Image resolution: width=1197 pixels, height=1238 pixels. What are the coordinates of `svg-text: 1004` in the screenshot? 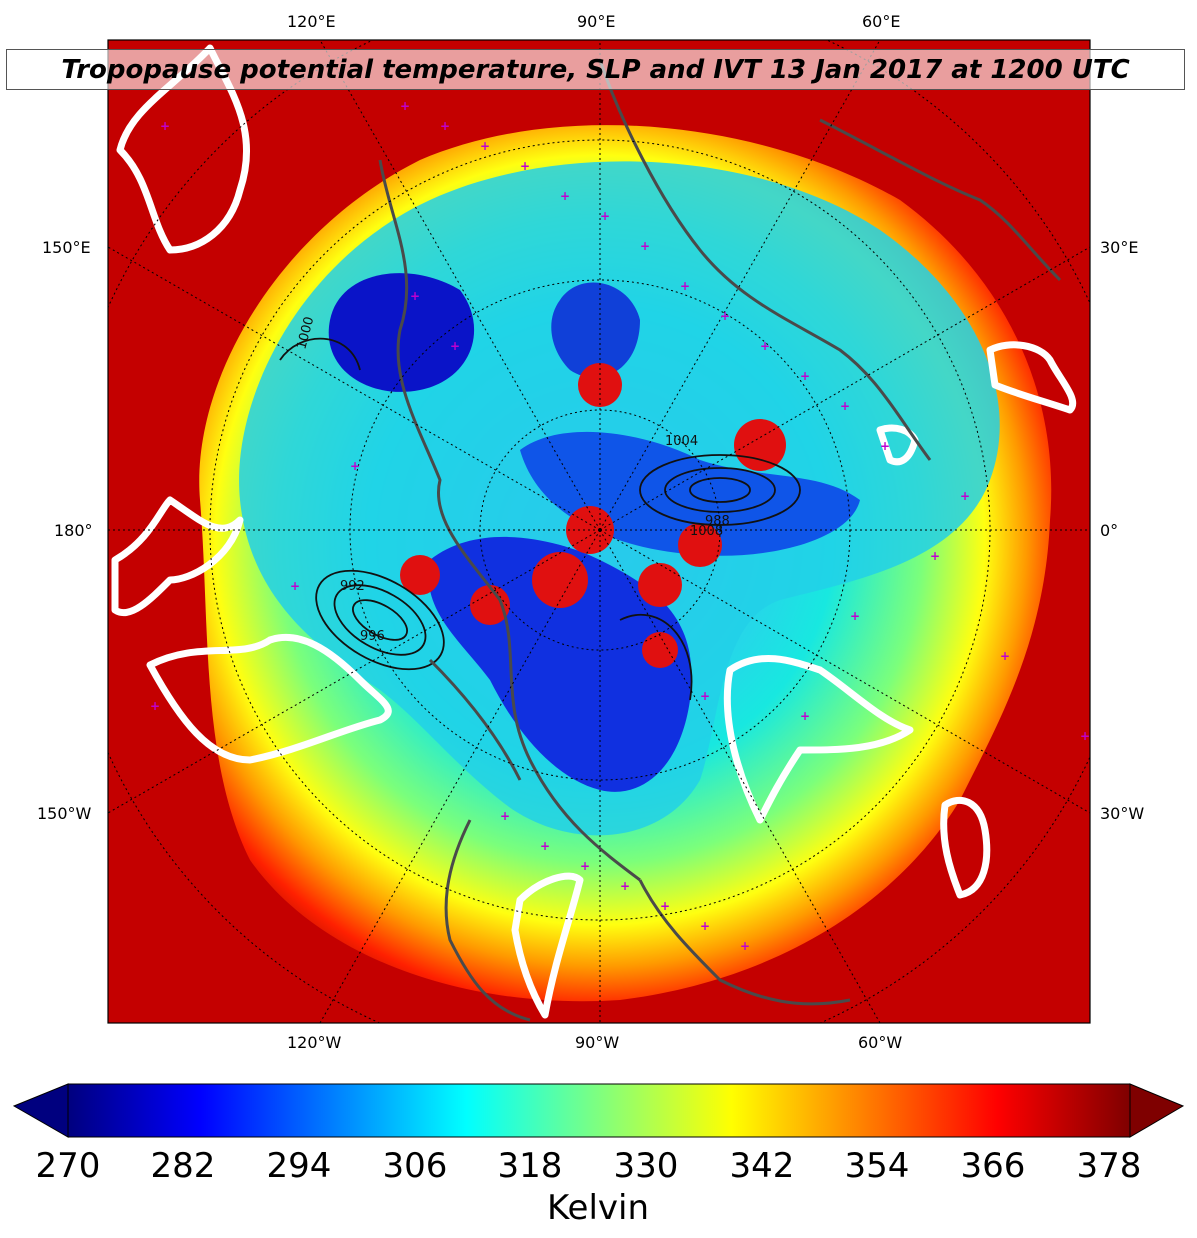 It's located at (681, 441).